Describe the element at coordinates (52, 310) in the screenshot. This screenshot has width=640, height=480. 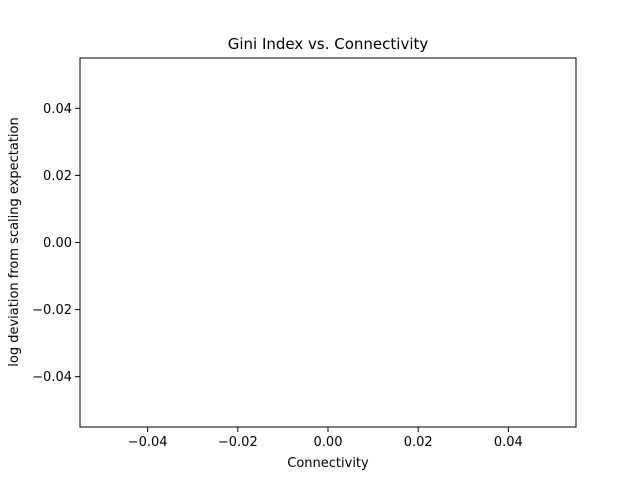
I see `y-tick-label: −0.02` at that location.